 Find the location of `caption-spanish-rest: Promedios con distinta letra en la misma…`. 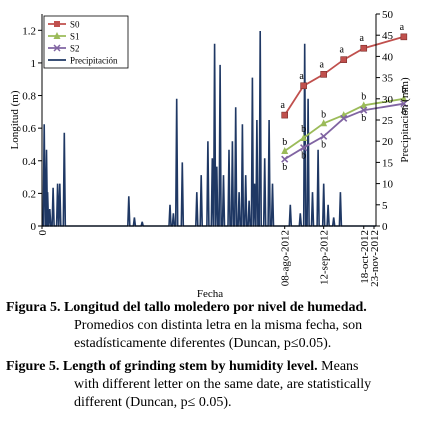

caption-spanish-rest: Promedios con distinta letra en la misma… is located at coordinates (218, 334).